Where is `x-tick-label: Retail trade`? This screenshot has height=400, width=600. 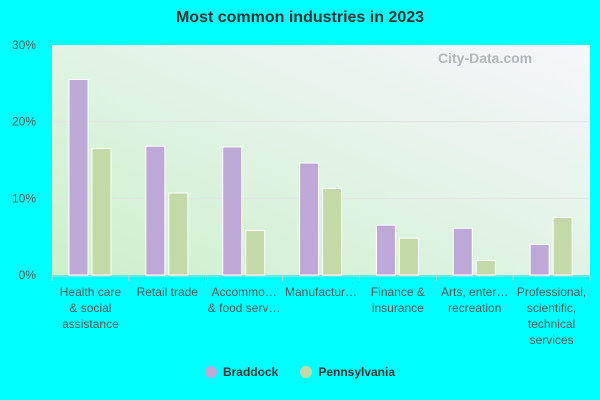
x-tick-label: Retail trade is located at coordinates (168, 292).